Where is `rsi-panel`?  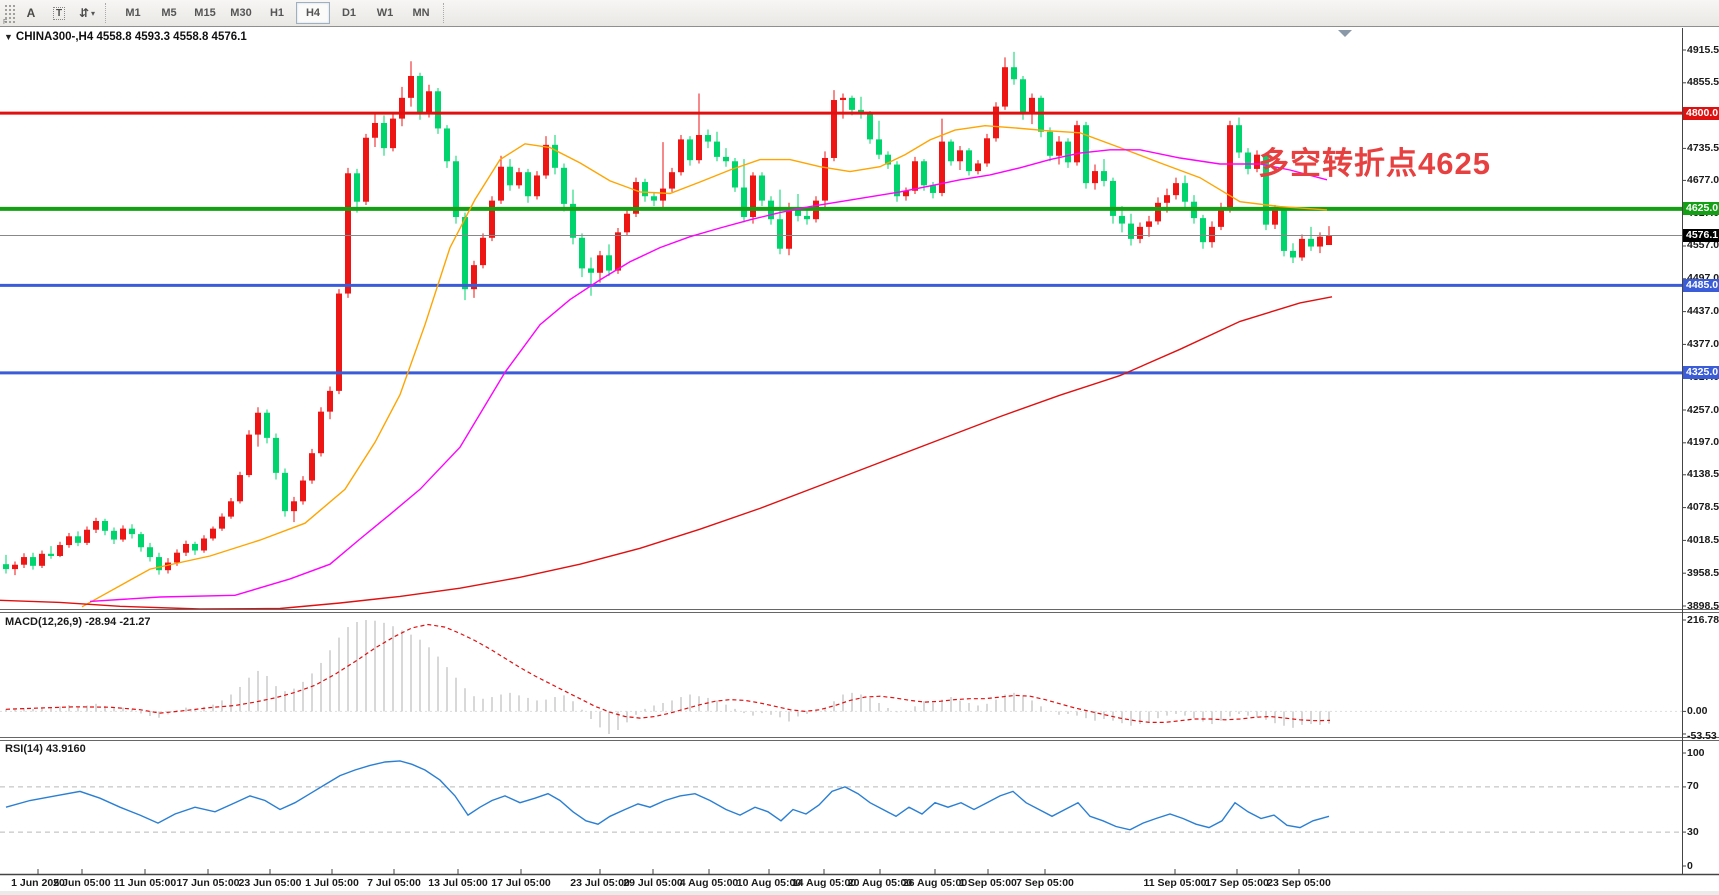 rsi-panel is located at coordinates (841, 796).